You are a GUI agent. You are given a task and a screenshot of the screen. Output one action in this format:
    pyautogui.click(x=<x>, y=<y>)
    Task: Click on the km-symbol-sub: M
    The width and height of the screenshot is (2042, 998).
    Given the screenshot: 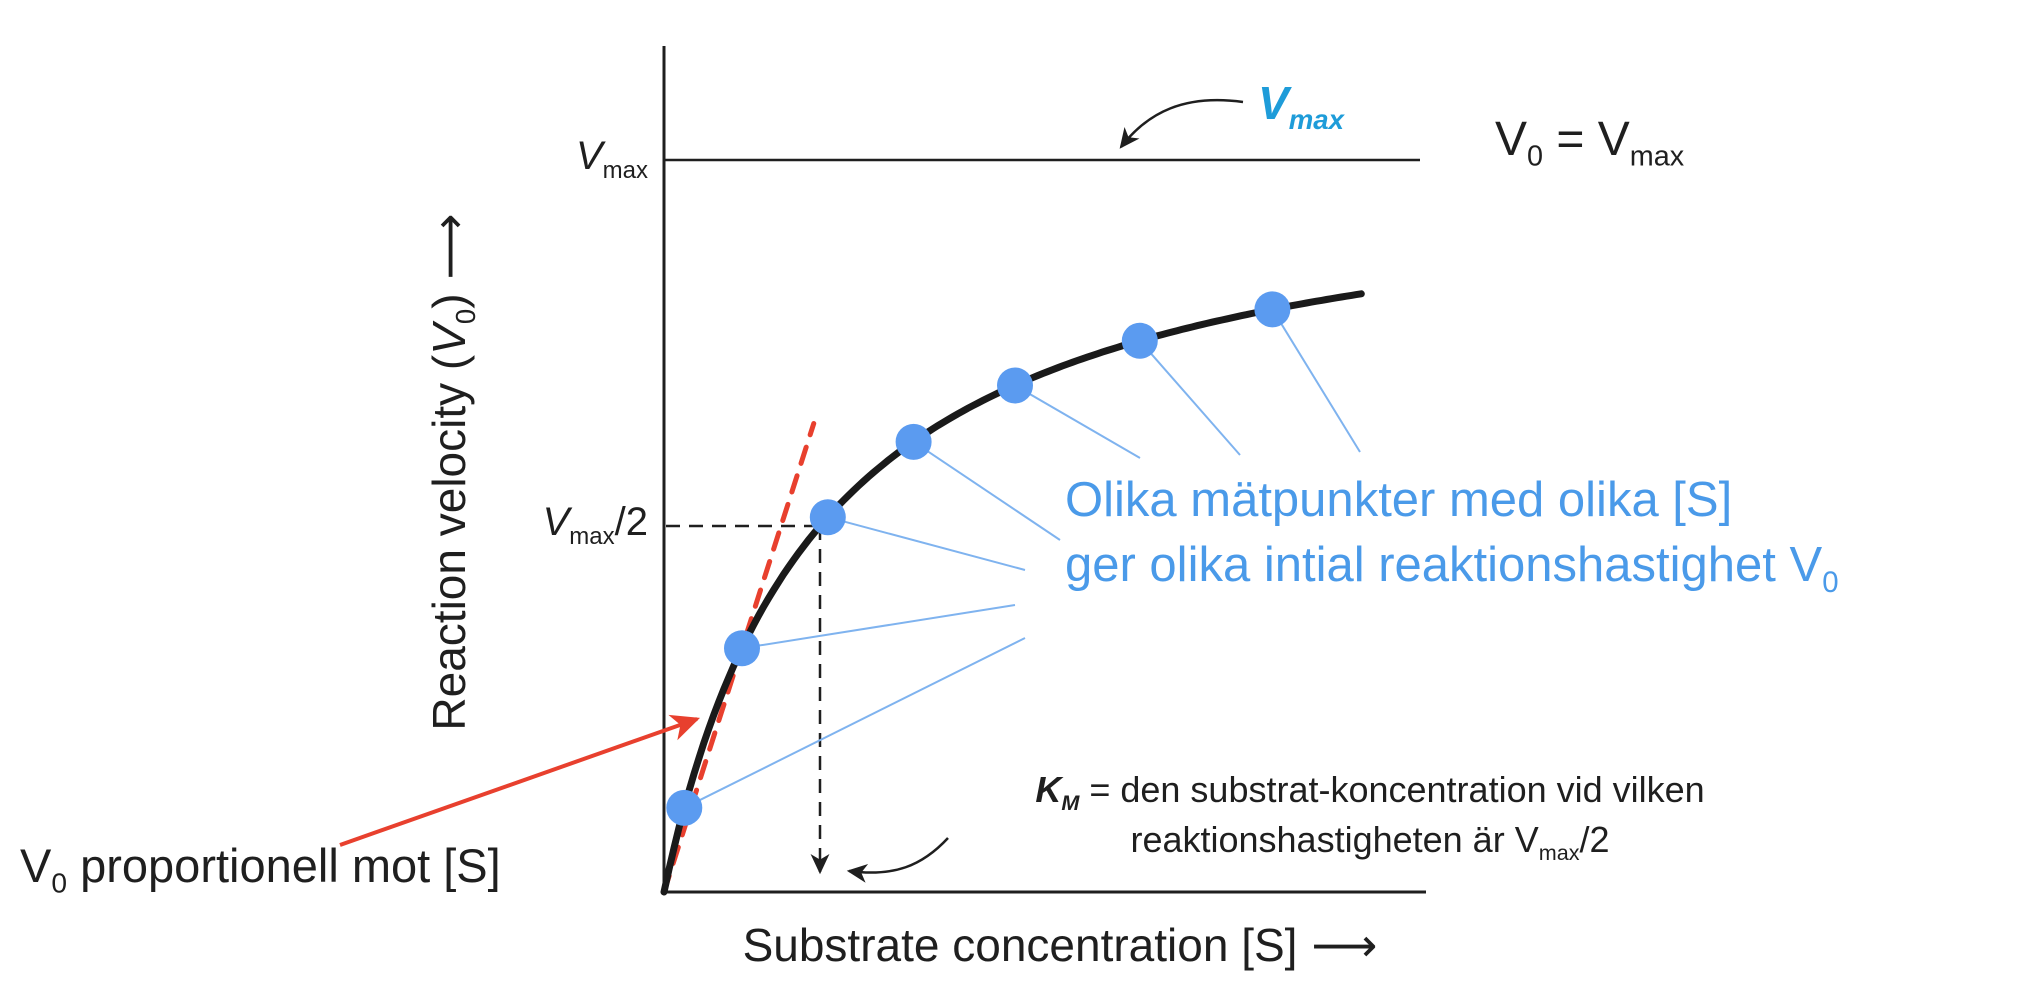 What is the action you would take?
    pyautogui.click(x=1070, y=803)
    